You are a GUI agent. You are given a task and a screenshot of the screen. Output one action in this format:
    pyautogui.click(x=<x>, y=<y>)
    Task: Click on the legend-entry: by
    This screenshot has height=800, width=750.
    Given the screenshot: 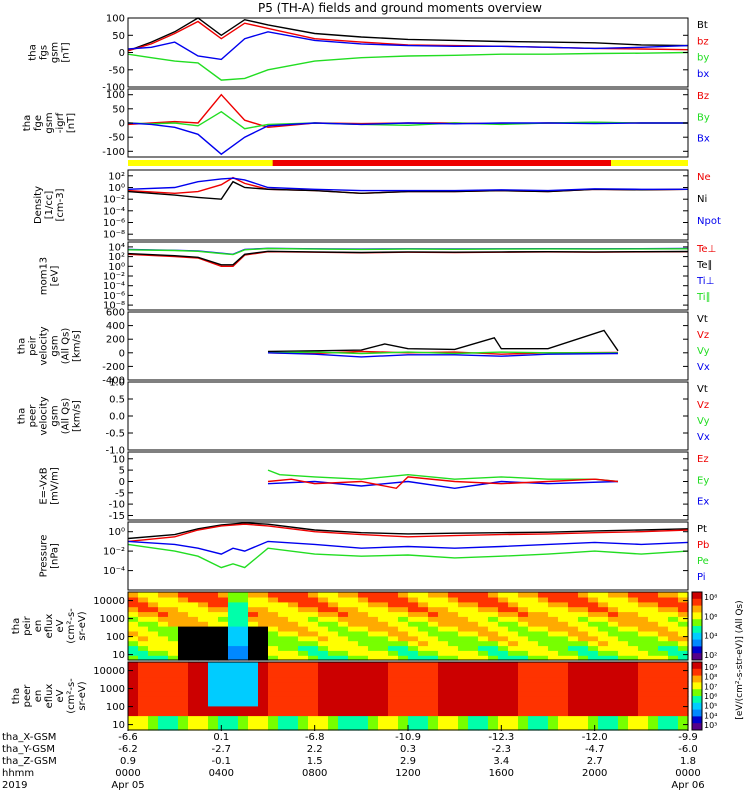 What is the action you would take?
    pyautogui.click(x=703, y=58)
    